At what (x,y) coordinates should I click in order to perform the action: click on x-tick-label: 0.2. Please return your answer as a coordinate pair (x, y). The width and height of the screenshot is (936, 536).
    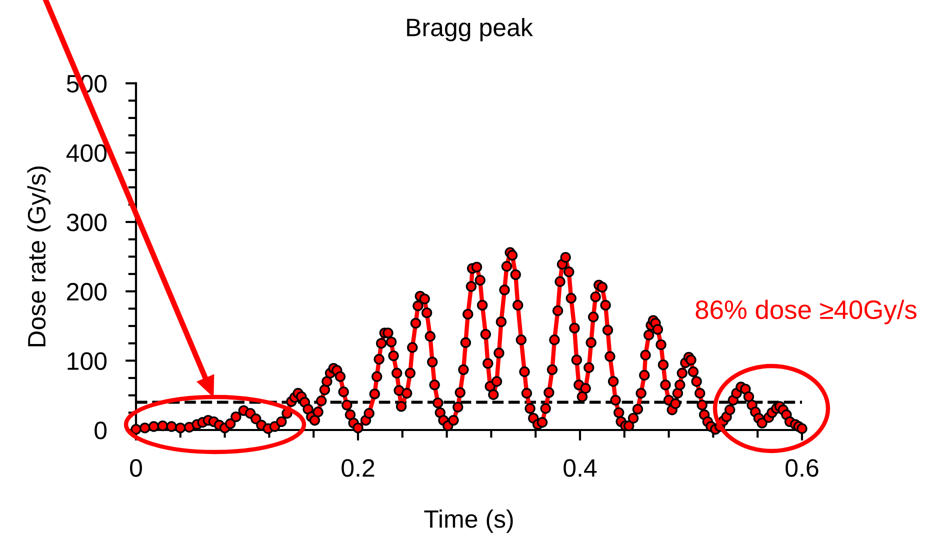
    Looking at the image, I should click on (358, 468).